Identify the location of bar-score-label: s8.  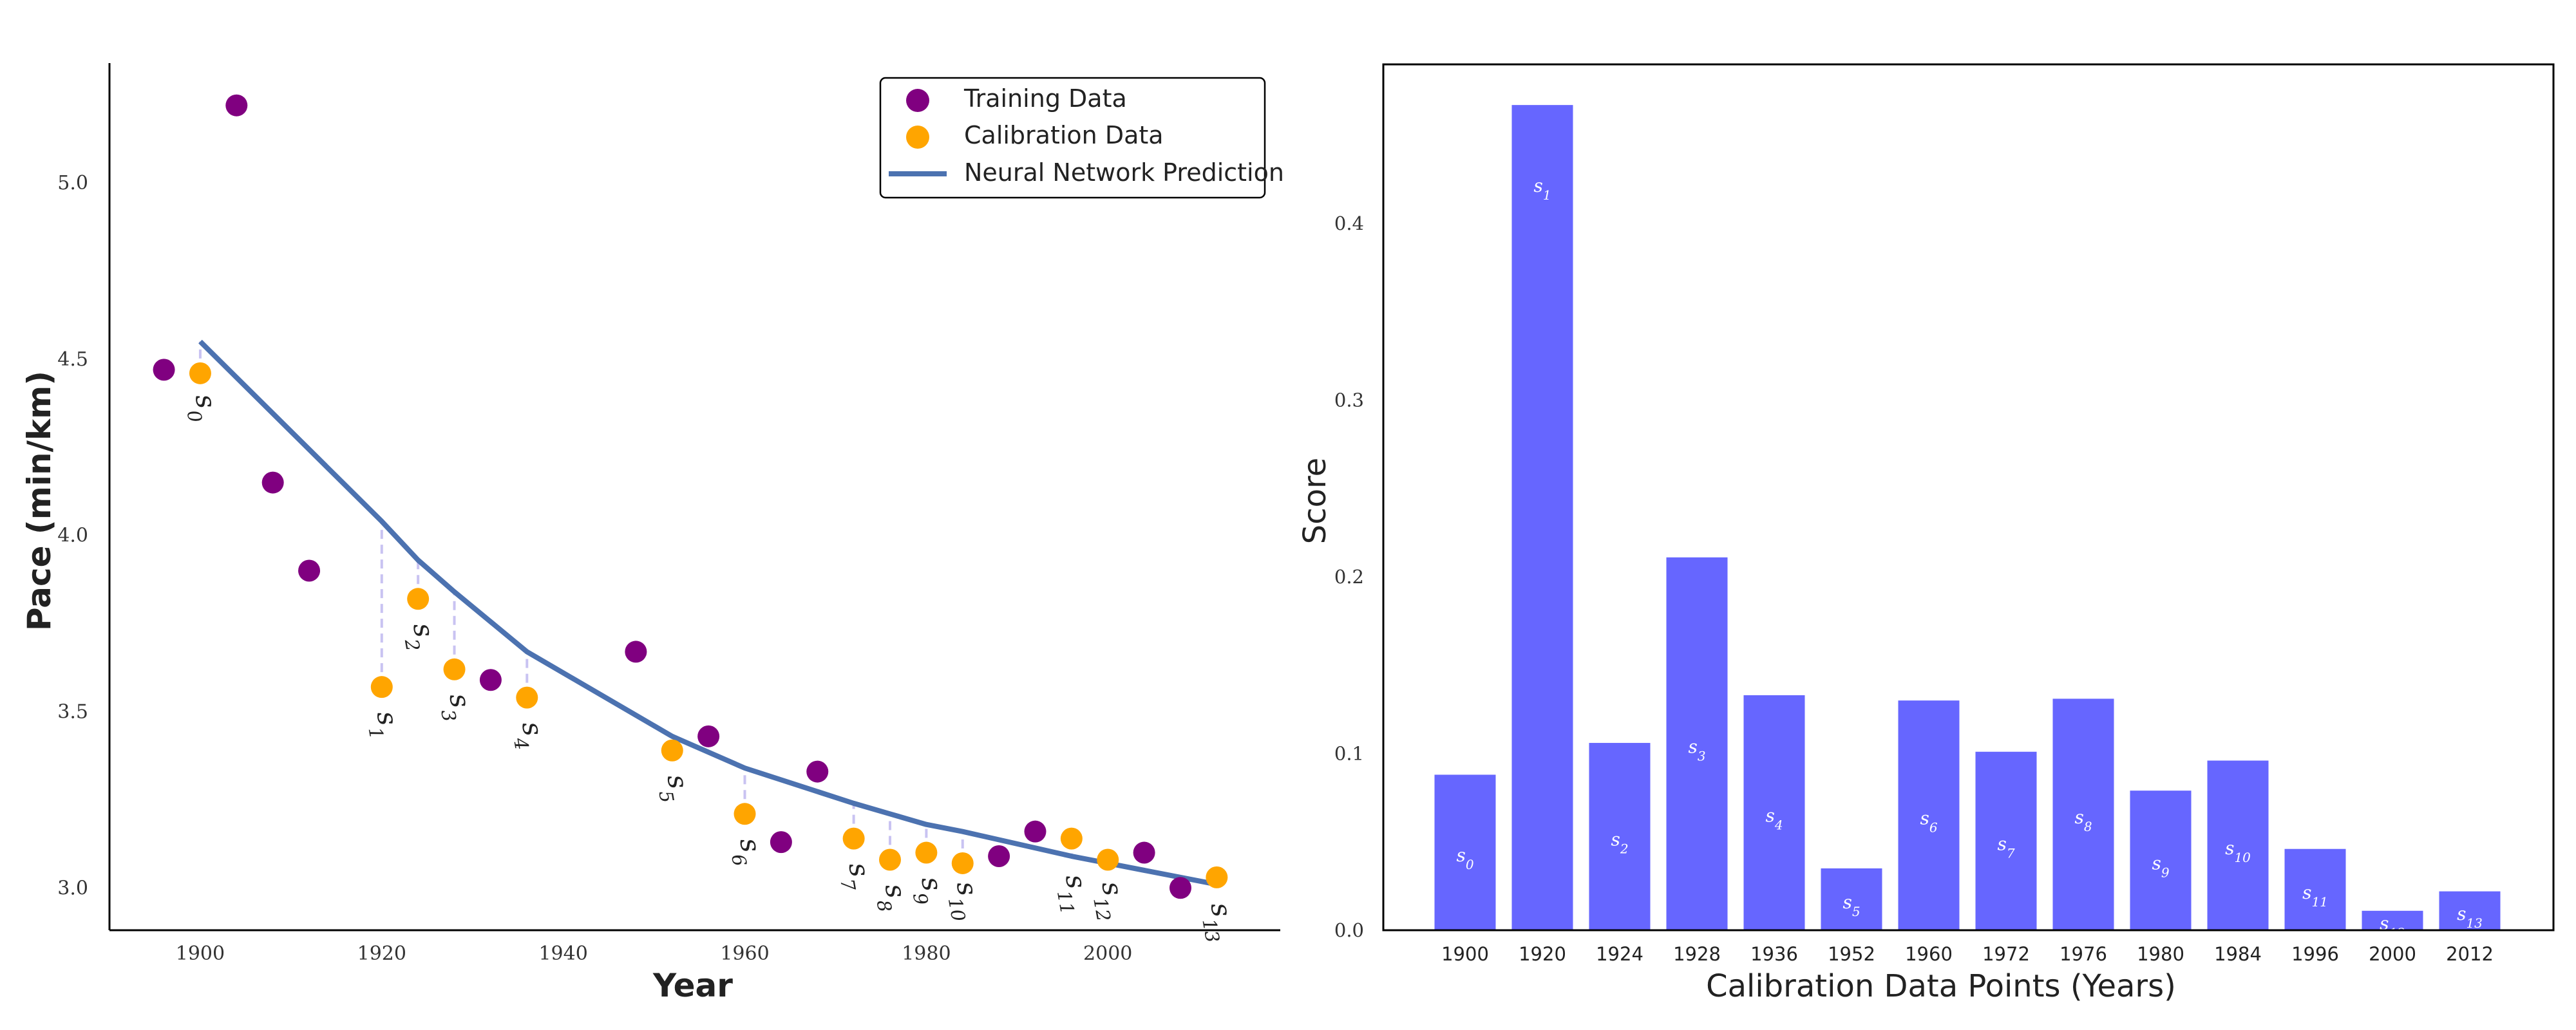
(2083, 820).